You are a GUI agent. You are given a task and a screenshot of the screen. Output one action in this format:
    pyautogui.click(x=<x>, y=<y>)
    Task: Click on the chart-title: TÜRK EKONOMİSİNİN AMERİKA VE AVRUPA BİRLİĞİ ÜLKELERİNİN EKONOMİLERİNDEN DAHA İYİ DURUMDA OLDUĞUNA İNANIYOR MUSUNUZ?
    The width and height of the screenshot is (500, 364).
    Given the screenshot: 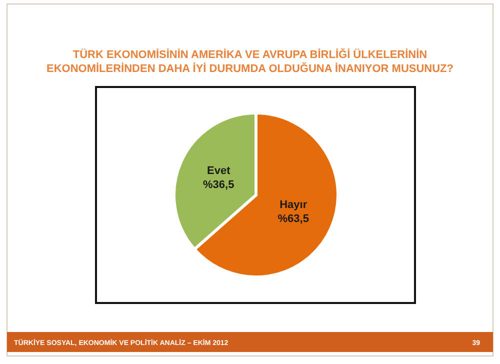 What is the action you would take?
    pyautogui.click(x=250, y=61)
    